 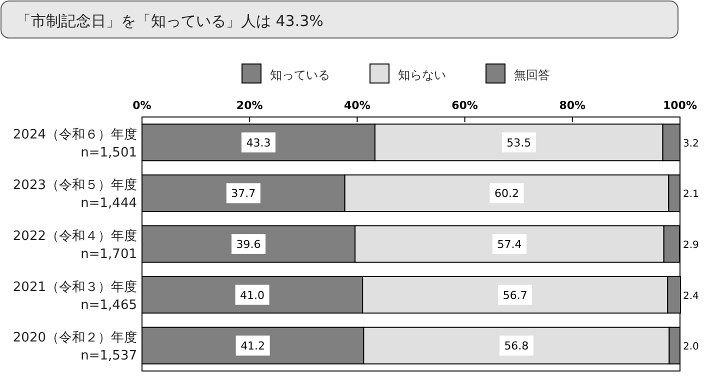 What do you see at coordinates (74, 245) in the screenshot?
I see `y-tick-label: 2022（令和４）年度 n=1,701` at bounding box center [74, 245].